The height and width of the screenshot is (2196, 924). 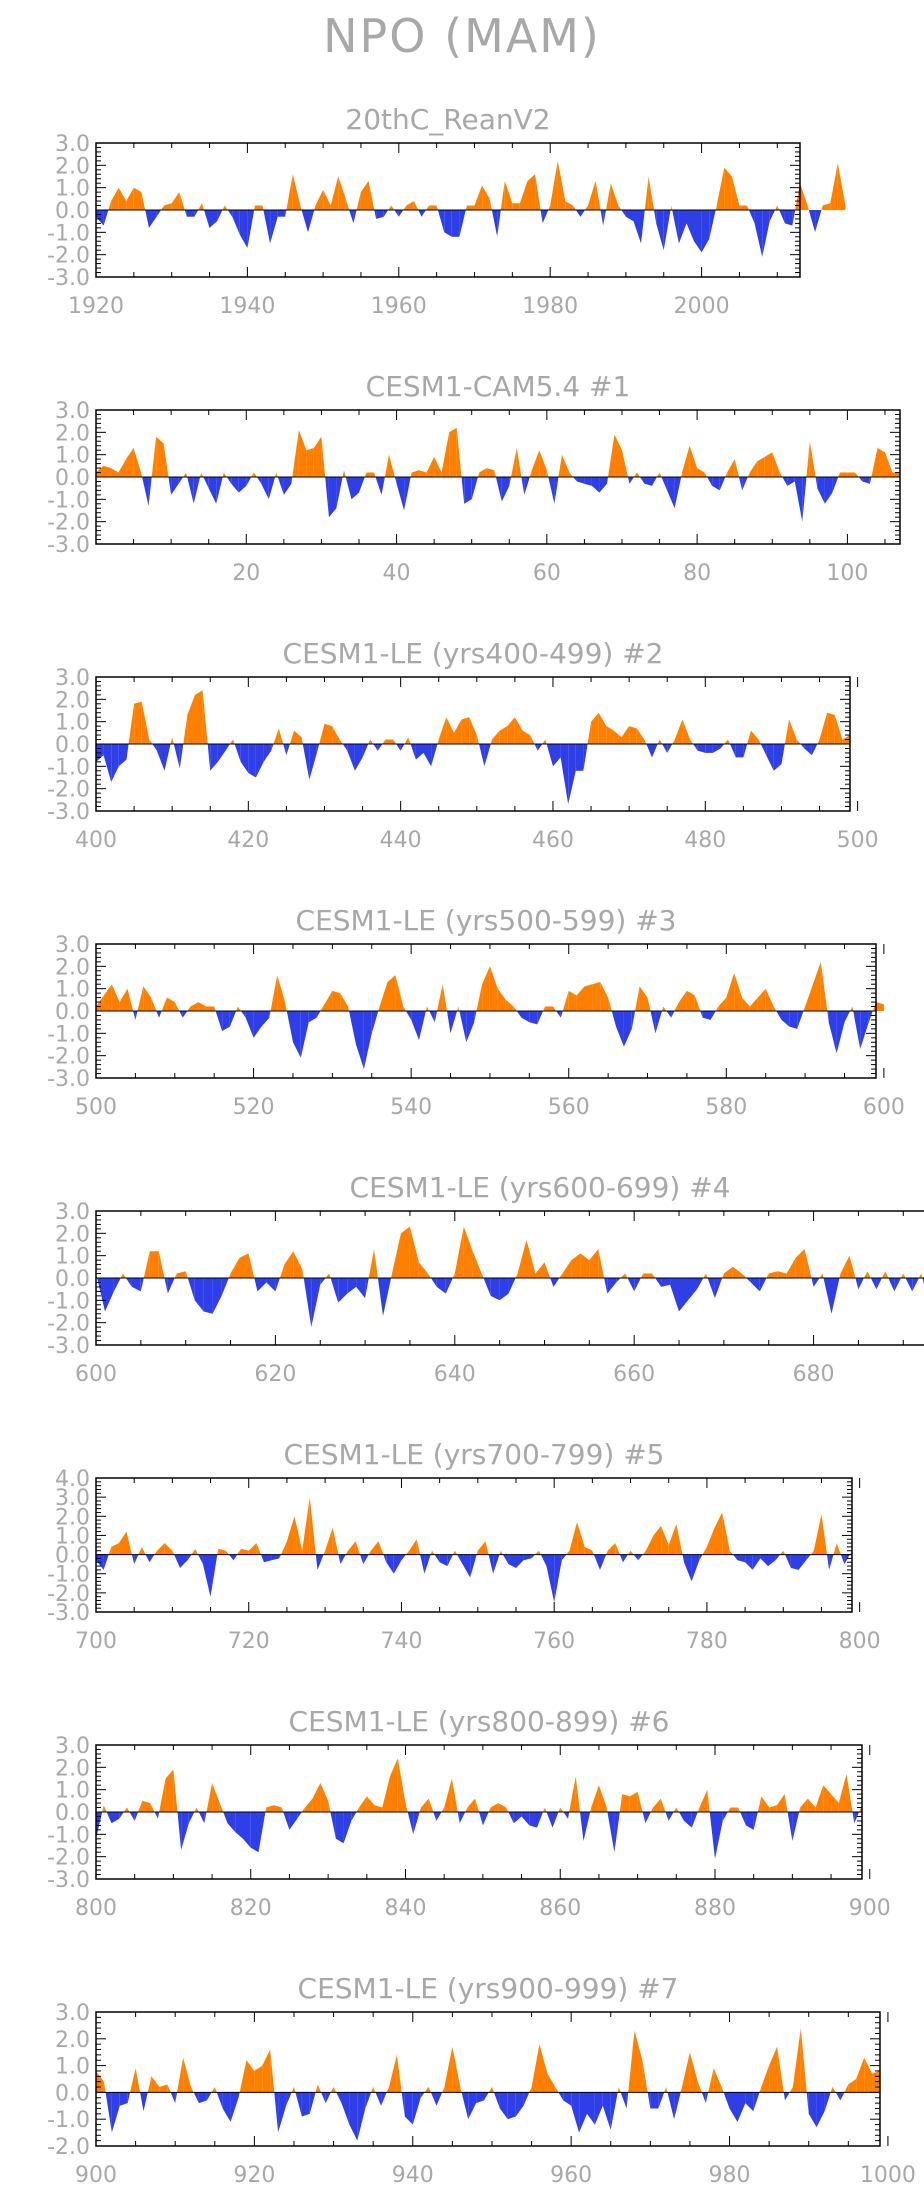 What do you see at coordinates (486, 920) in the screenshot?
I see `panel-title: CESM1-LE (yrs500-599) #3` at bounding box center [486, 920].